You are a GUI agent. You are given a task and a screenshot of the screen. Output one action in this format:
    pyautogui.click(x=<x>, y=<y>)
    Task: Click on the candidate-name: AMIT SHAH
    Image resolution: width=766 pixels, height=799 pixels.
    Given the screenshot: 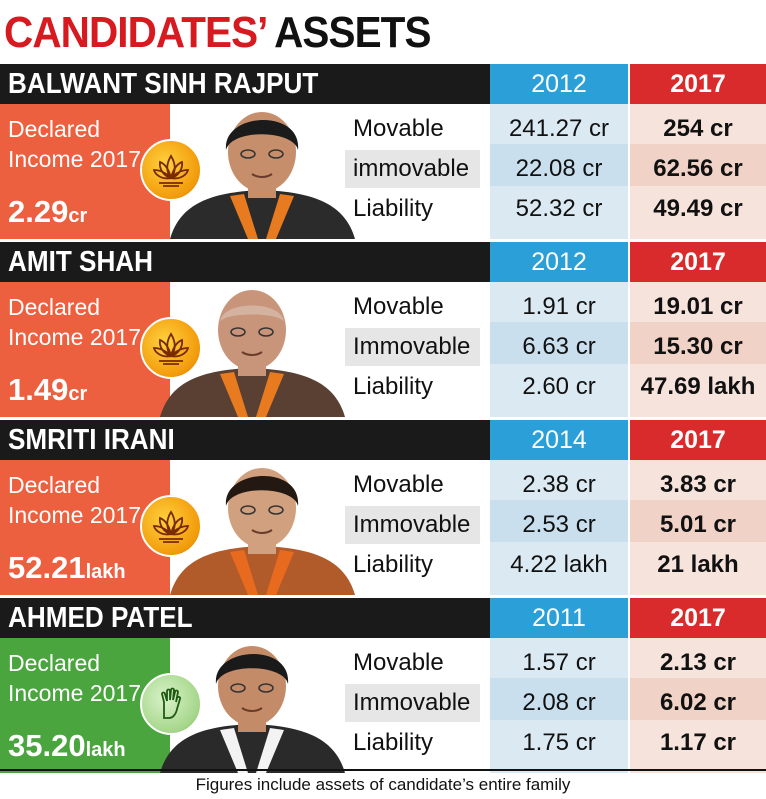 What is the action you would take?
    pyautogui.click(x=80, y=262)
    